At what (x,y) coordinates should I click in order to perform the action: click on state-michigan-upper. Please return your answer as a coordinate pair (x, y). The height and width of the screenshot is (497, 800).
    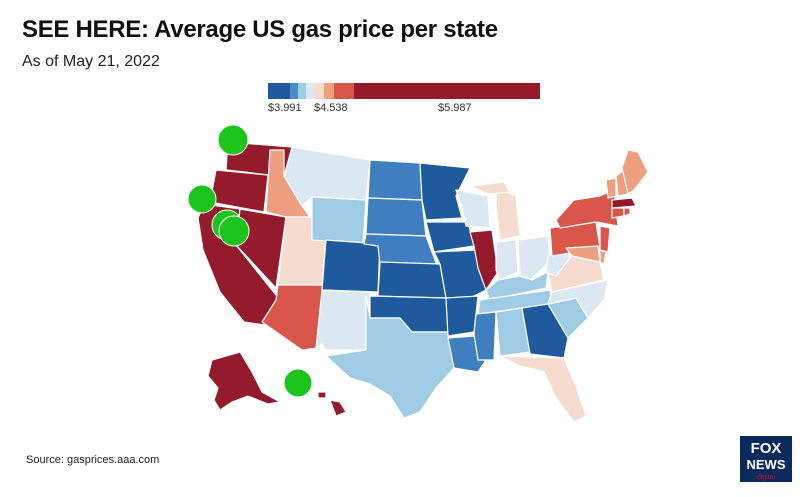
    Looking at the image, I should click on (490, 188).